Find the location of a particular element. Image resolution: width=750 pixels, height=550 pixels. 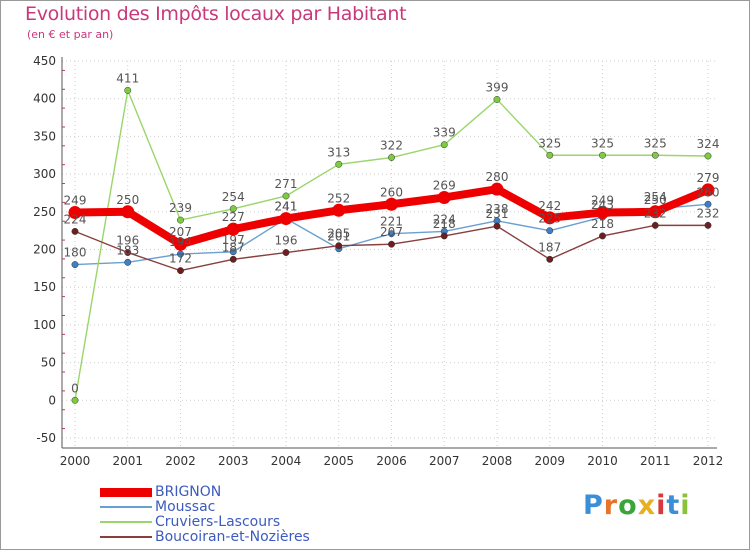

data-label: 194 is located at coordinates (180, 242).